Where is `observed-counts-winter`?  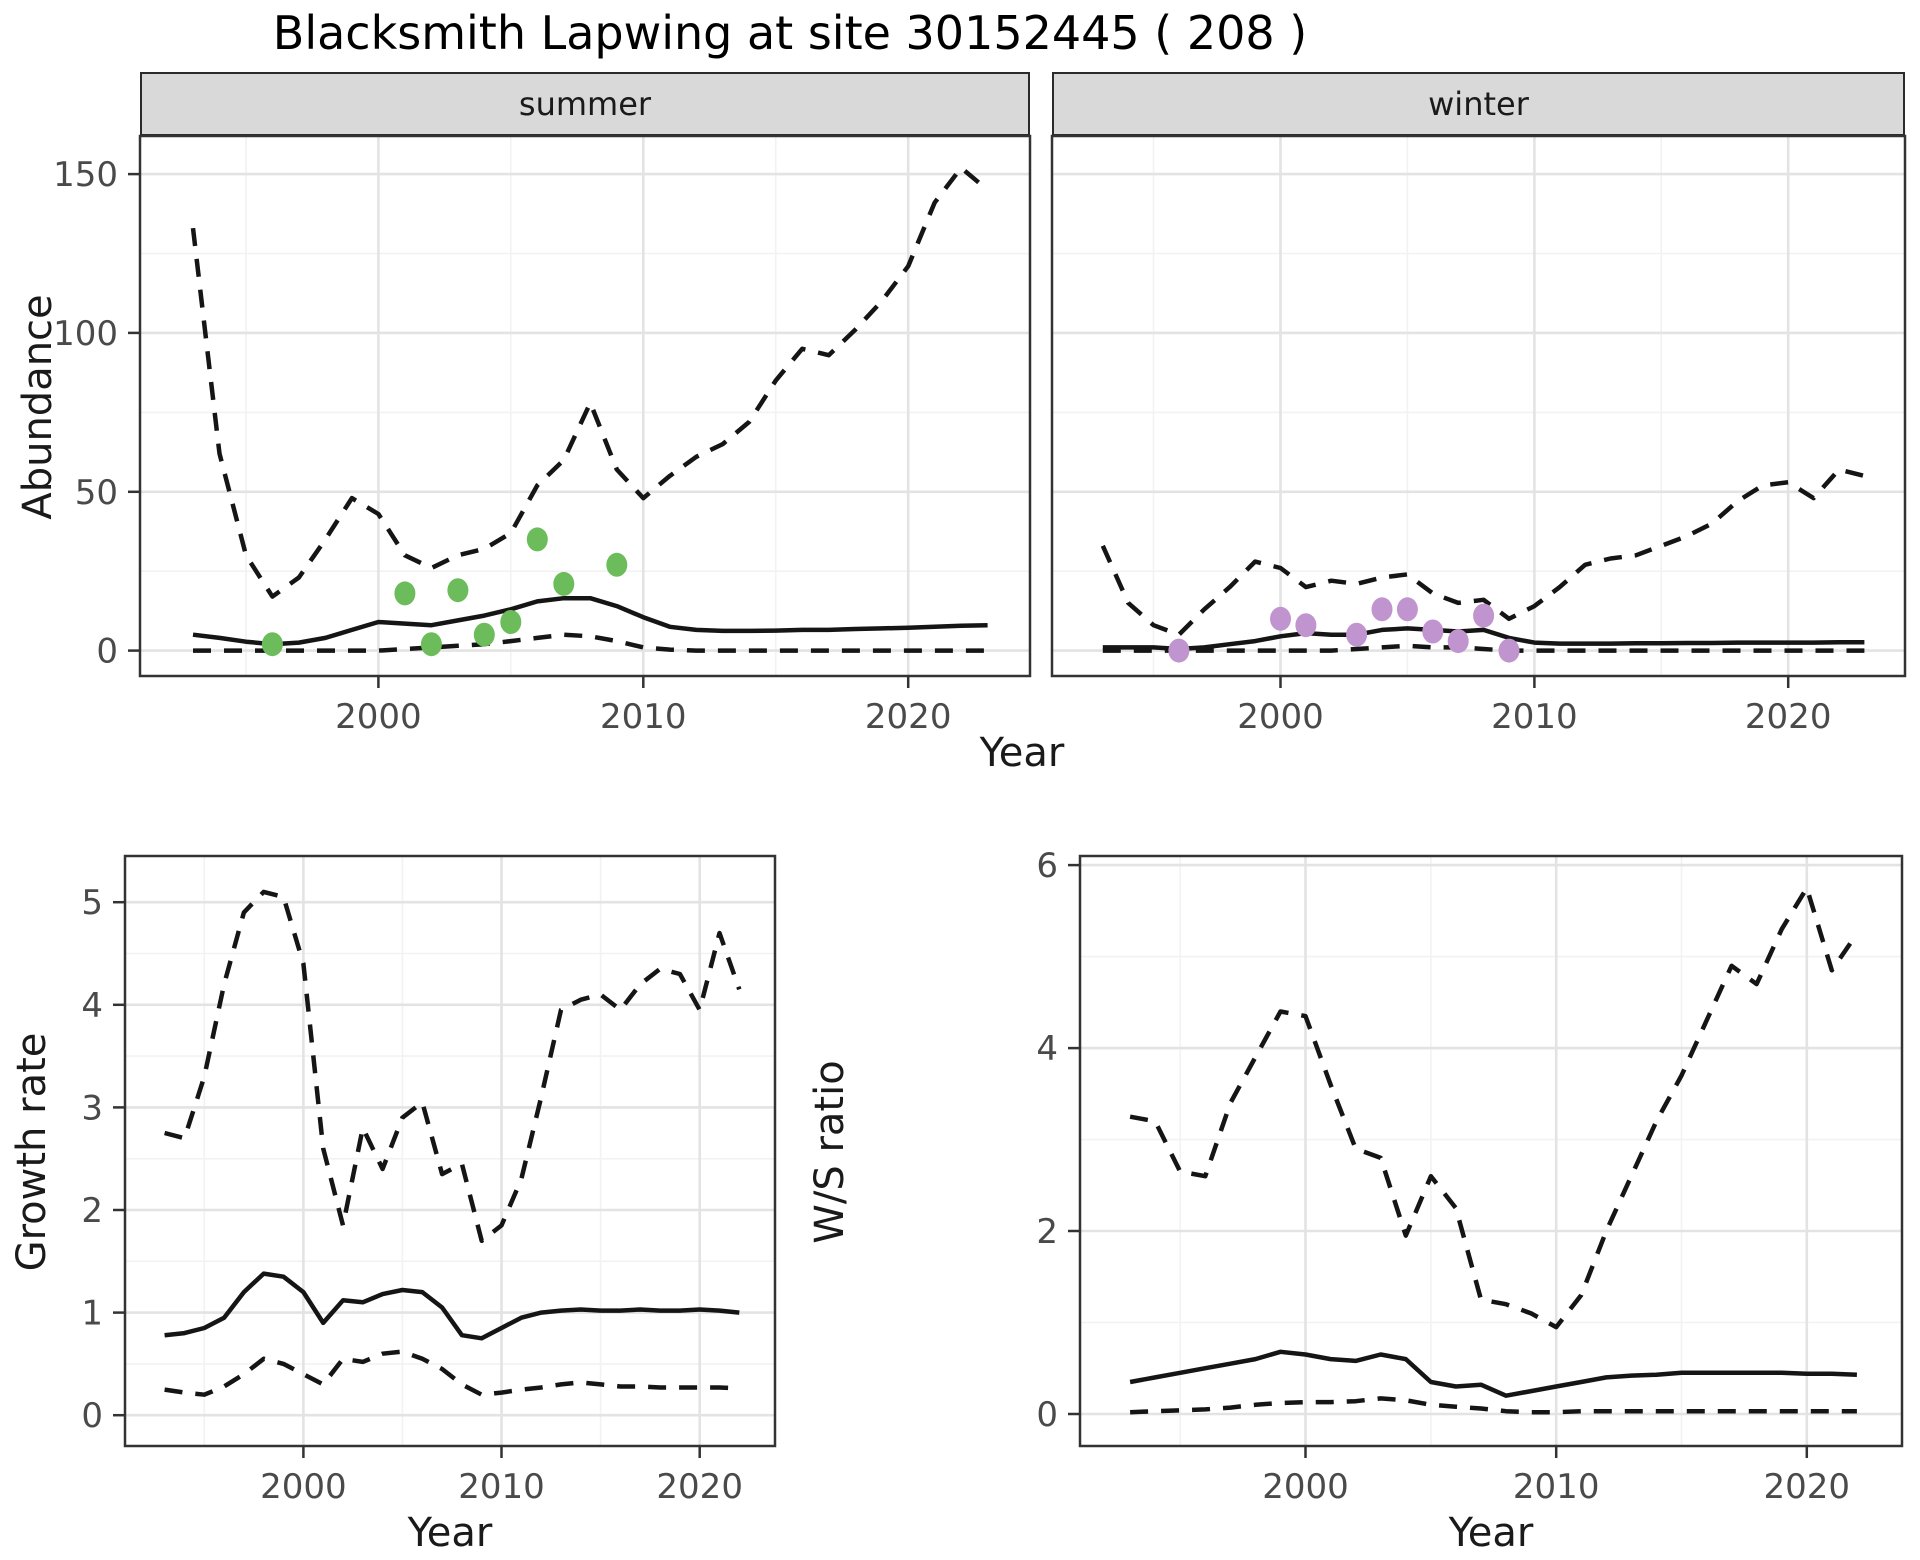 observed-counts-winter is located at coordinates (1344, 630).